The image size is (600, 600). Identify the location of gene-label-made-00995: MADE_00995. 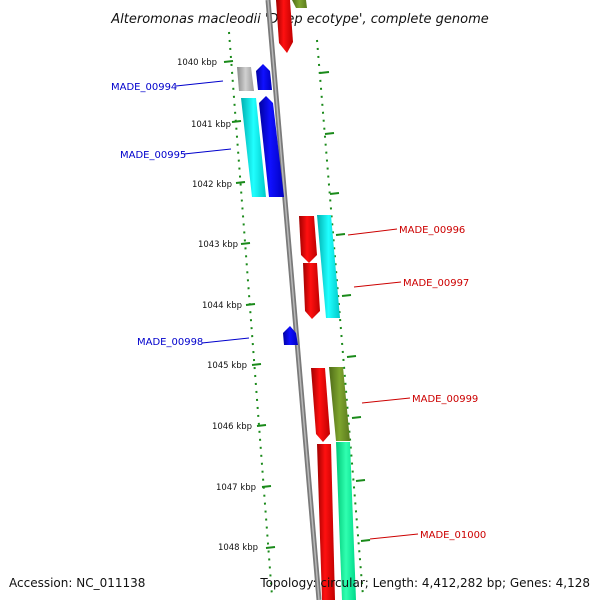
(176, 154).